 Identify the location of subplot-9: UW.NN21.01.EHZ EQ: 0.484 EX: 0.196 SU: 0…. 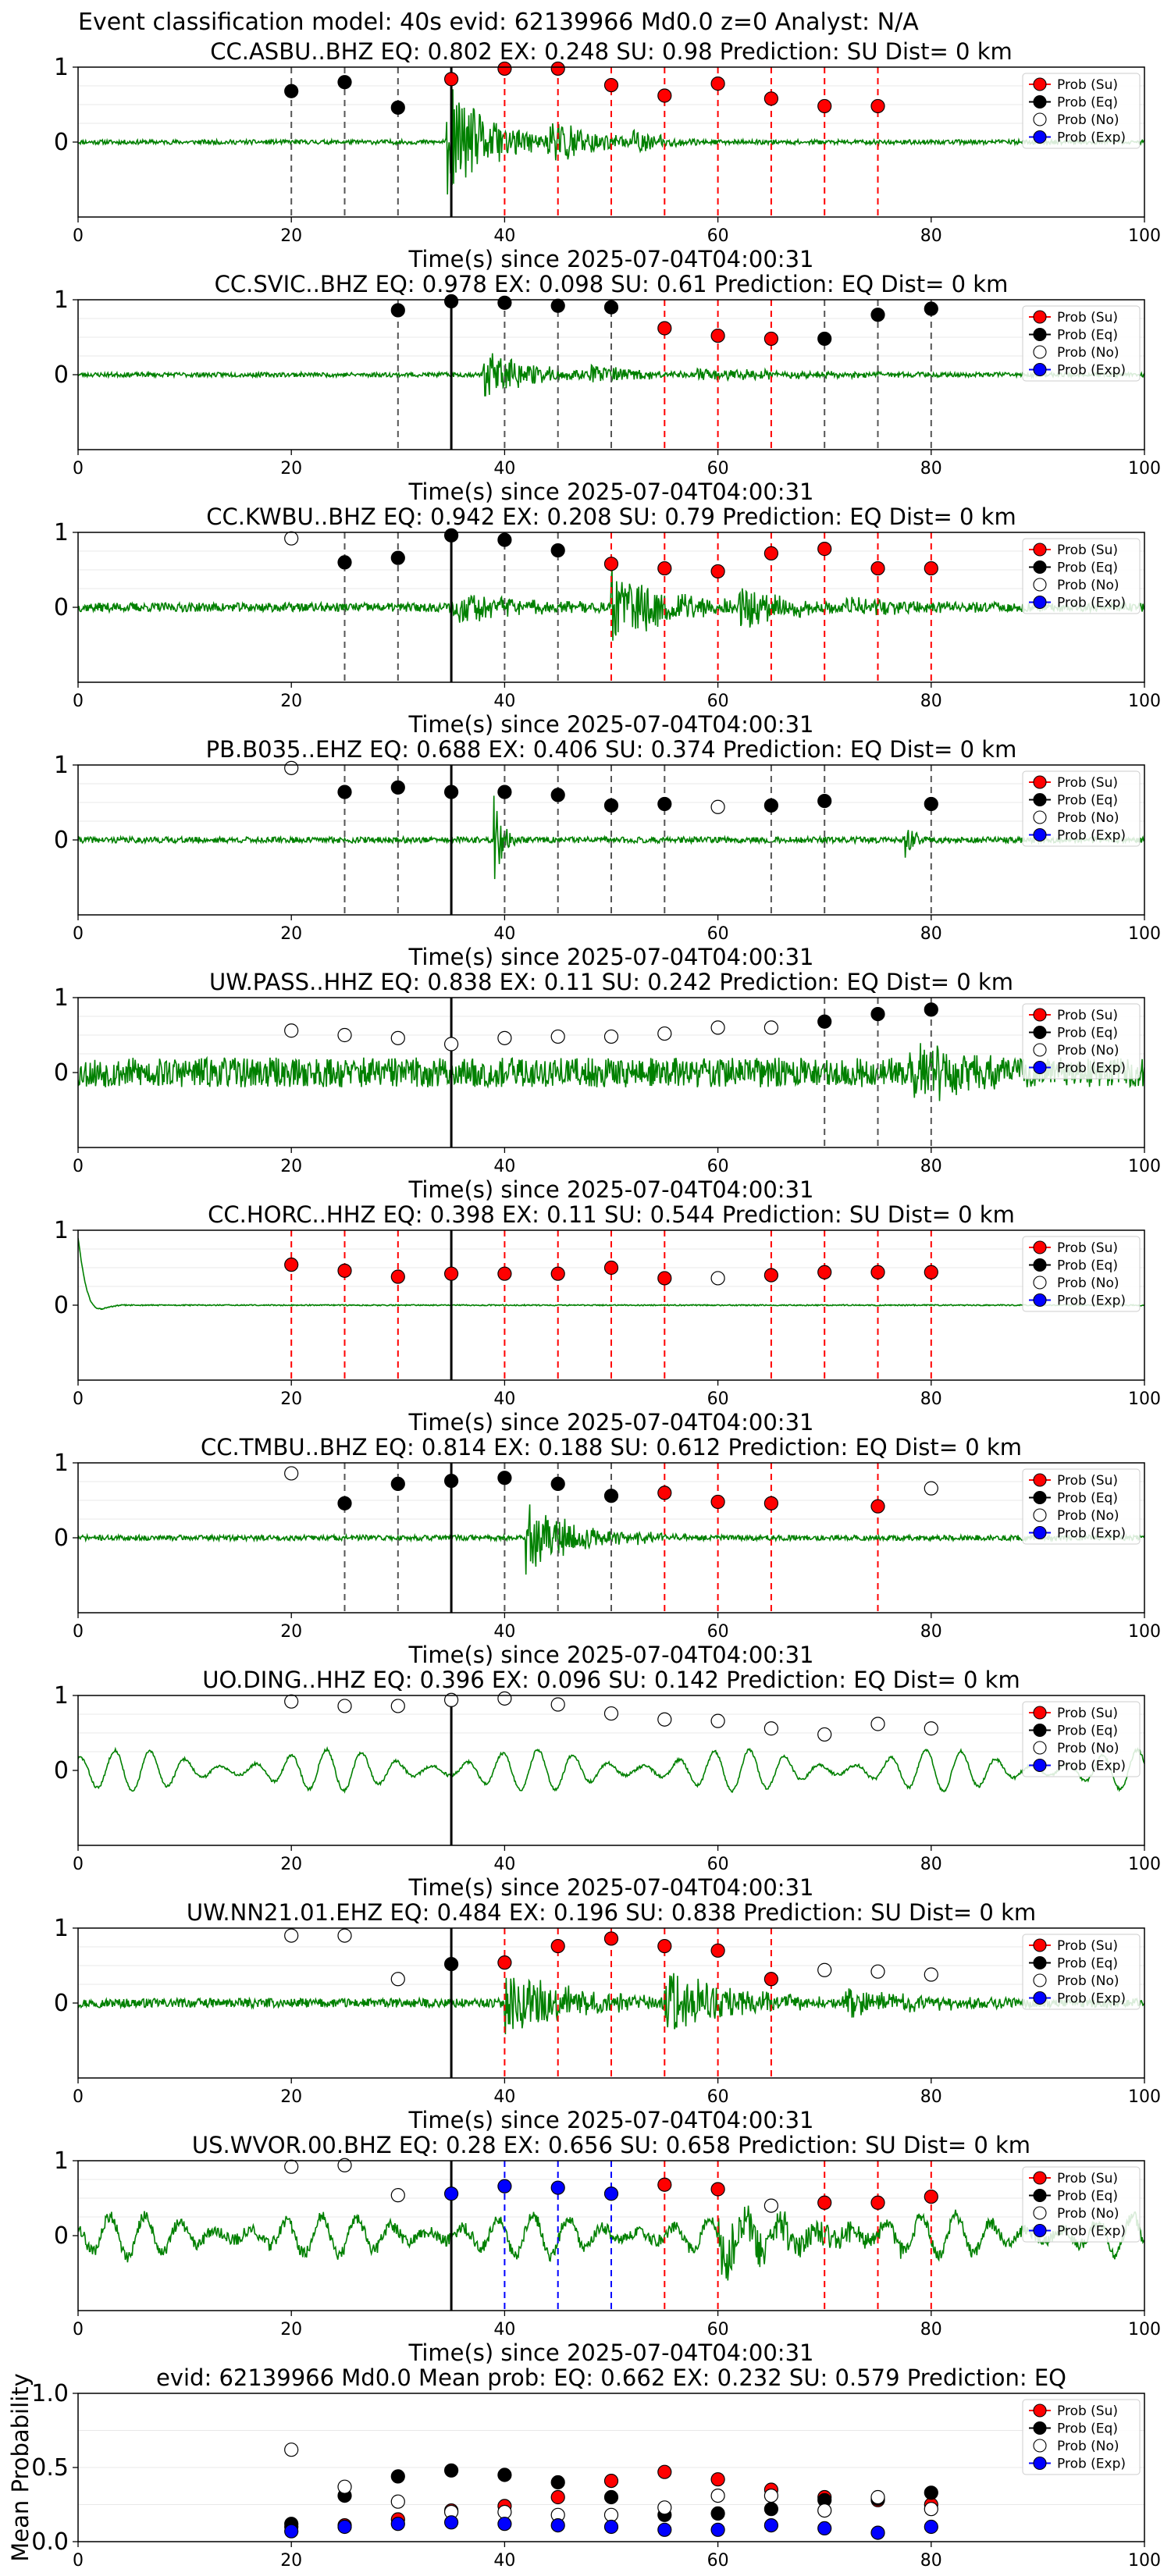
(607, 2016).